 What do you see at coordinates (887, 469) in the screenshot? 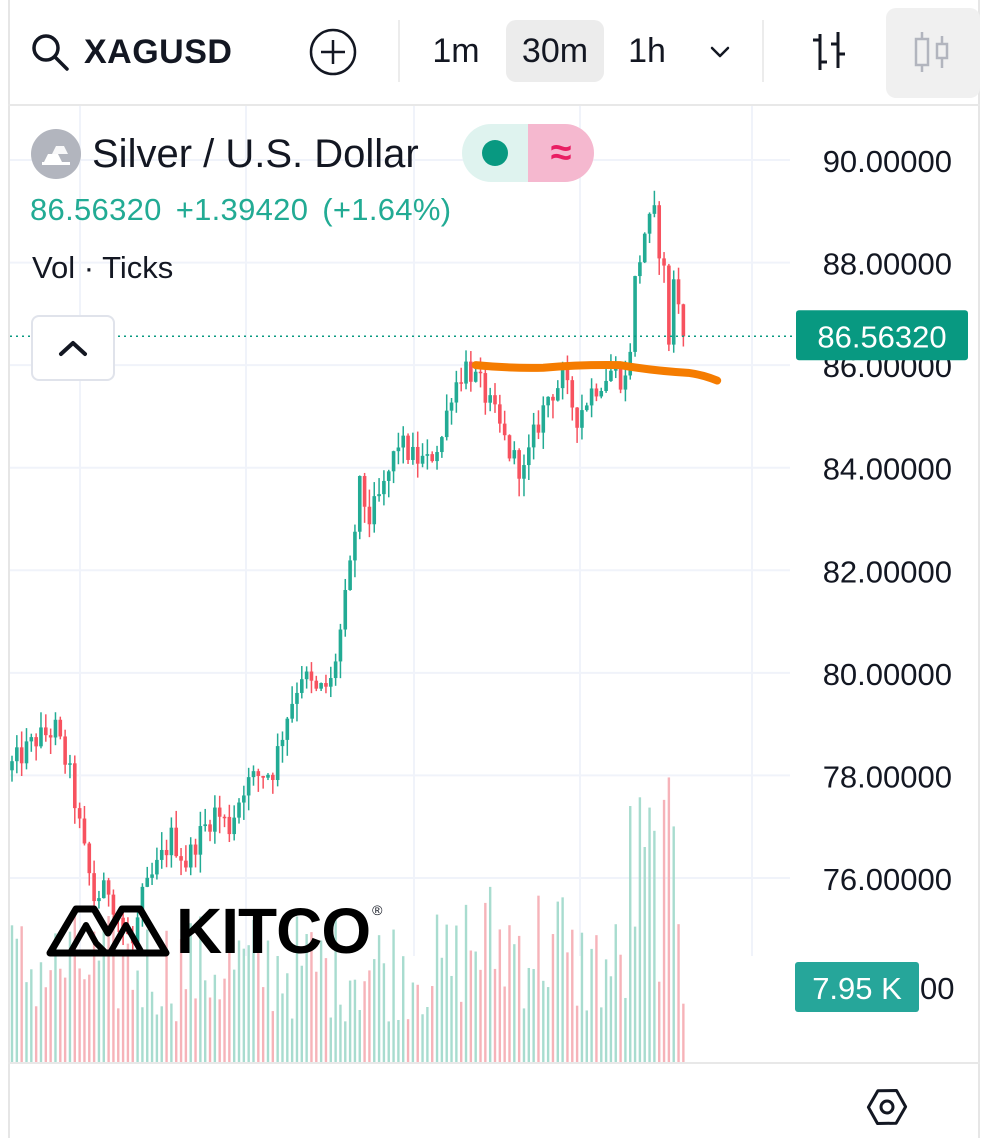
I see `price-tick-label: 84.00000` at bounding box center [887, 469].